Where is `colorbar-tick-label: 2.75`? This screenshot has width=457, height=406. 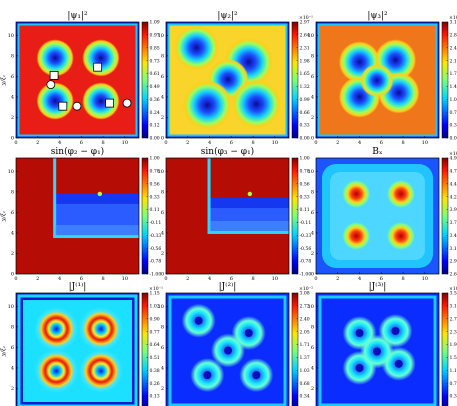
colorbar-tick-label: 2.75 is located at coordinates (453, 319).